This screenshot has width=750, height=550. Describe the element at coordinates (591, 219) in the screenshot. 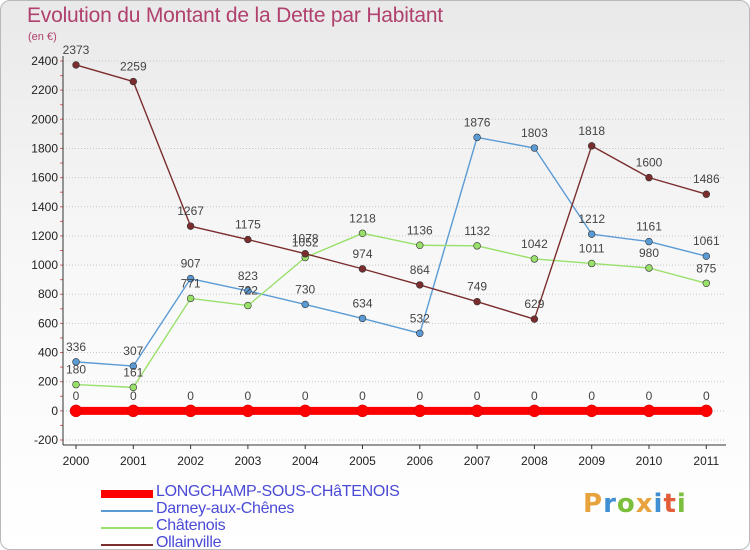

I see `data-label: 1212` at that location.